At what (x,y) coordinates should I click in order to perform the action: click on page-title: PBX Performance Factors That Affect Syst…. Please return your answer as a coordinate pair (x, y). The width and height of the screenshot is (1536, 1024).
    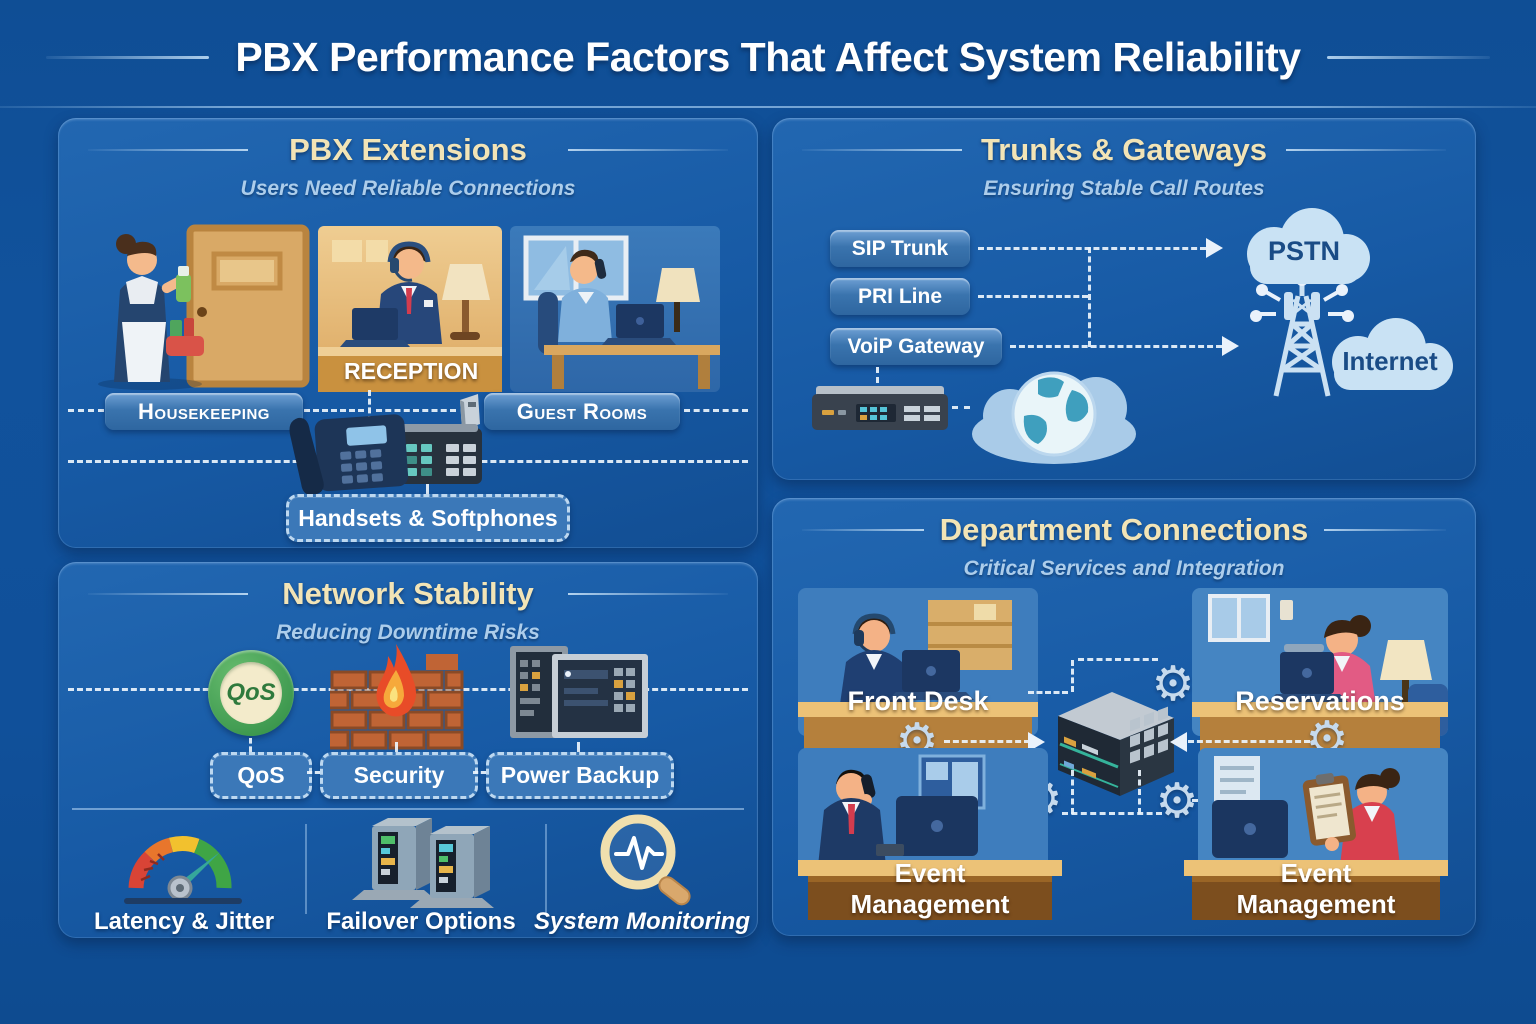
    Looking at the image, I should click on (768, 57).